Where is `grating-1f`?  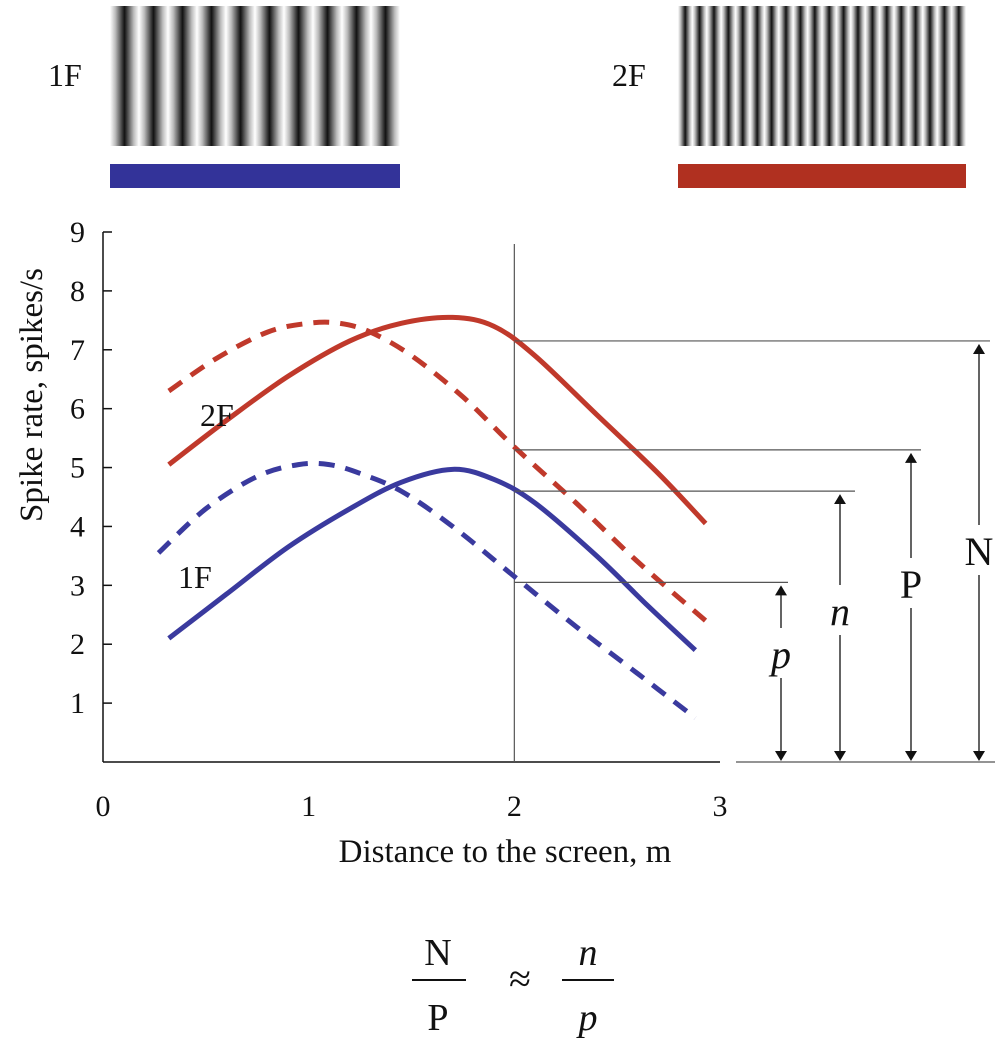
grating-1f is located at coordinates (255, 76).